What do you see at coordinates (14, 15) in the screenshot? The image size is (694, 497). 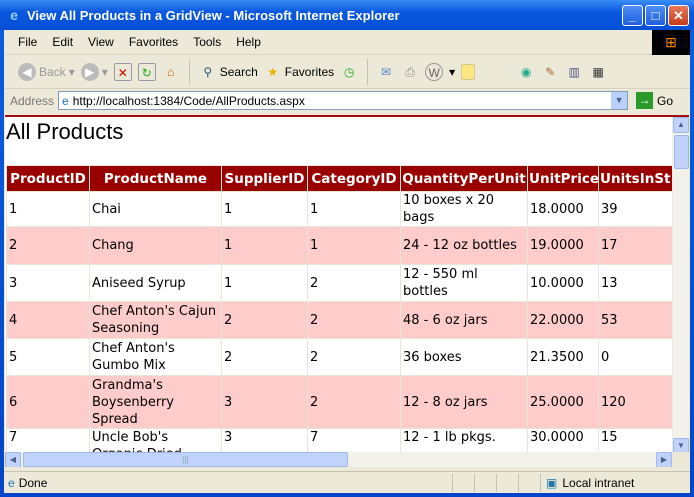 I see `ie-icon: e` at bounding box center [14, 15].